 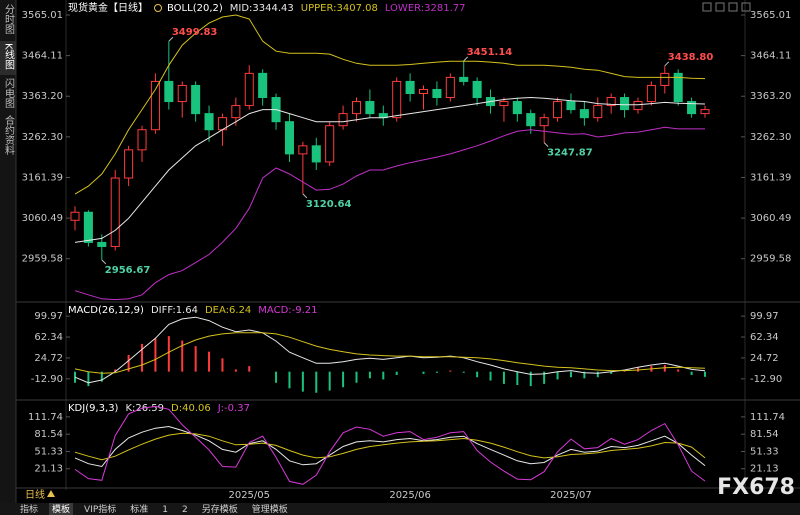 I want to click on settings-icon, so click(x=158, y=8).